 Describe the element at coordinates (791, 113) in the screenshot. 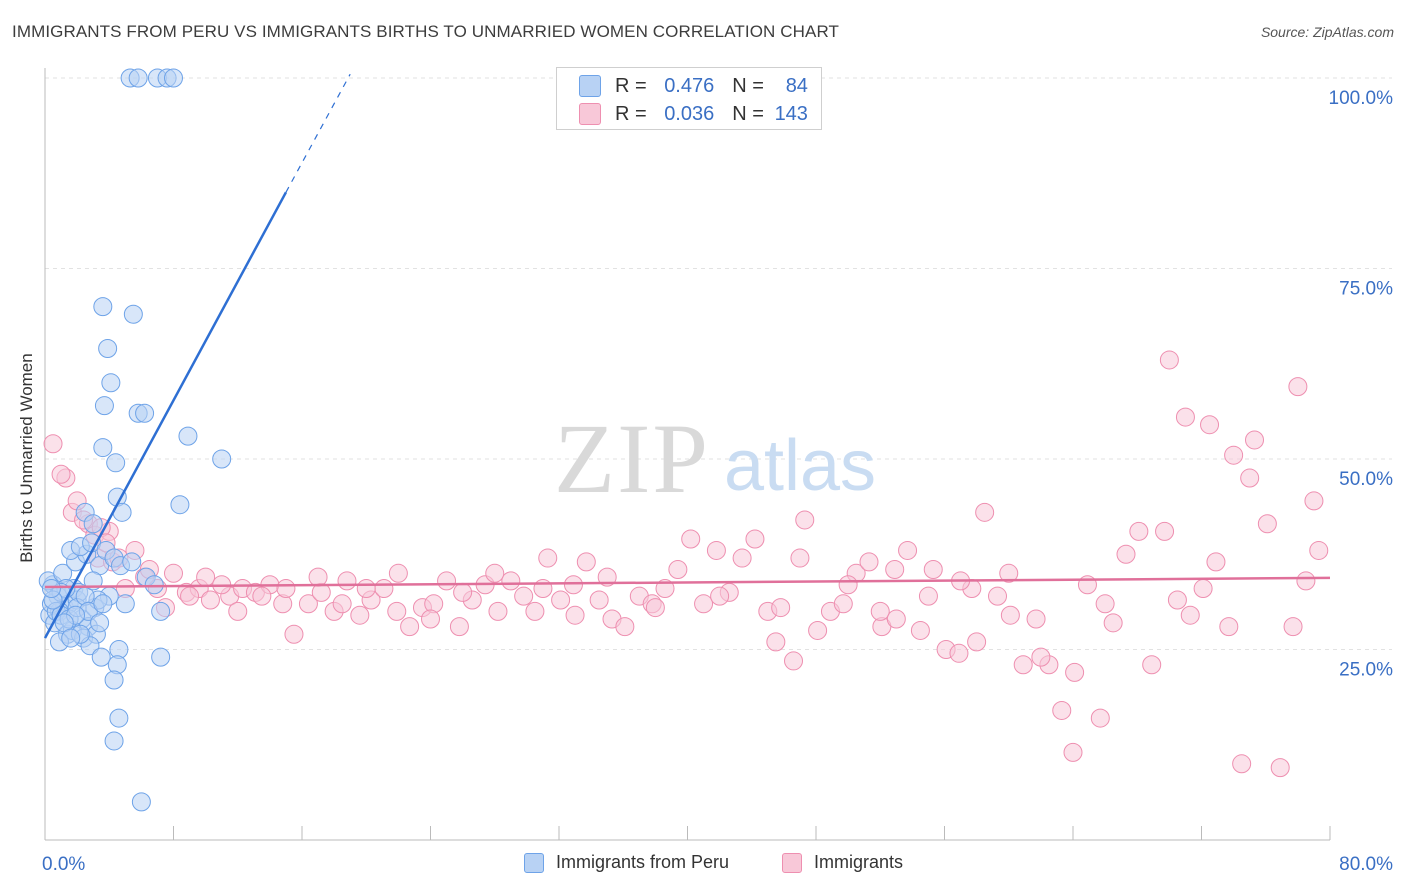

I see `n-value: 143` at that location.